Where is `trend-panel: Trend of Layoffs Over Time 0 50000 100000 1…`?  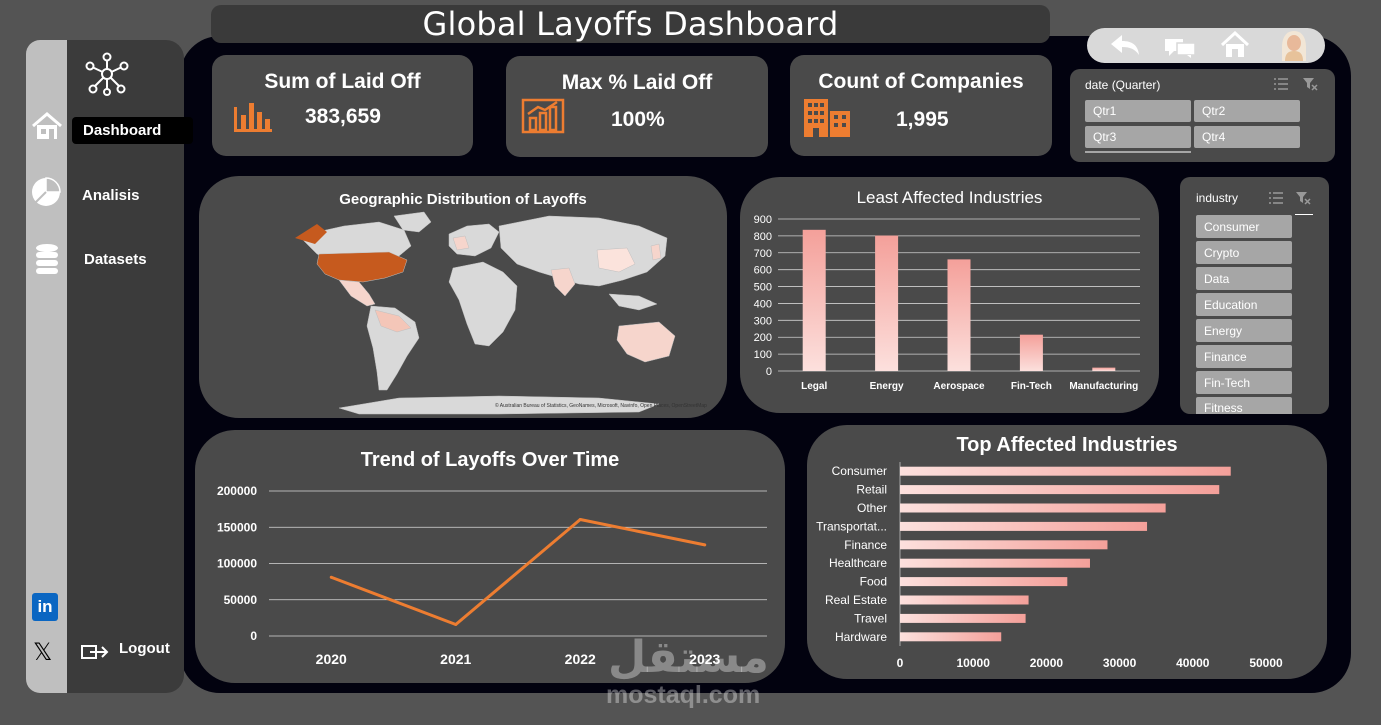
trend-panel: Trend of Layoffs Over Time 0 50000 100000 1… is located at coordinates (490, 556).